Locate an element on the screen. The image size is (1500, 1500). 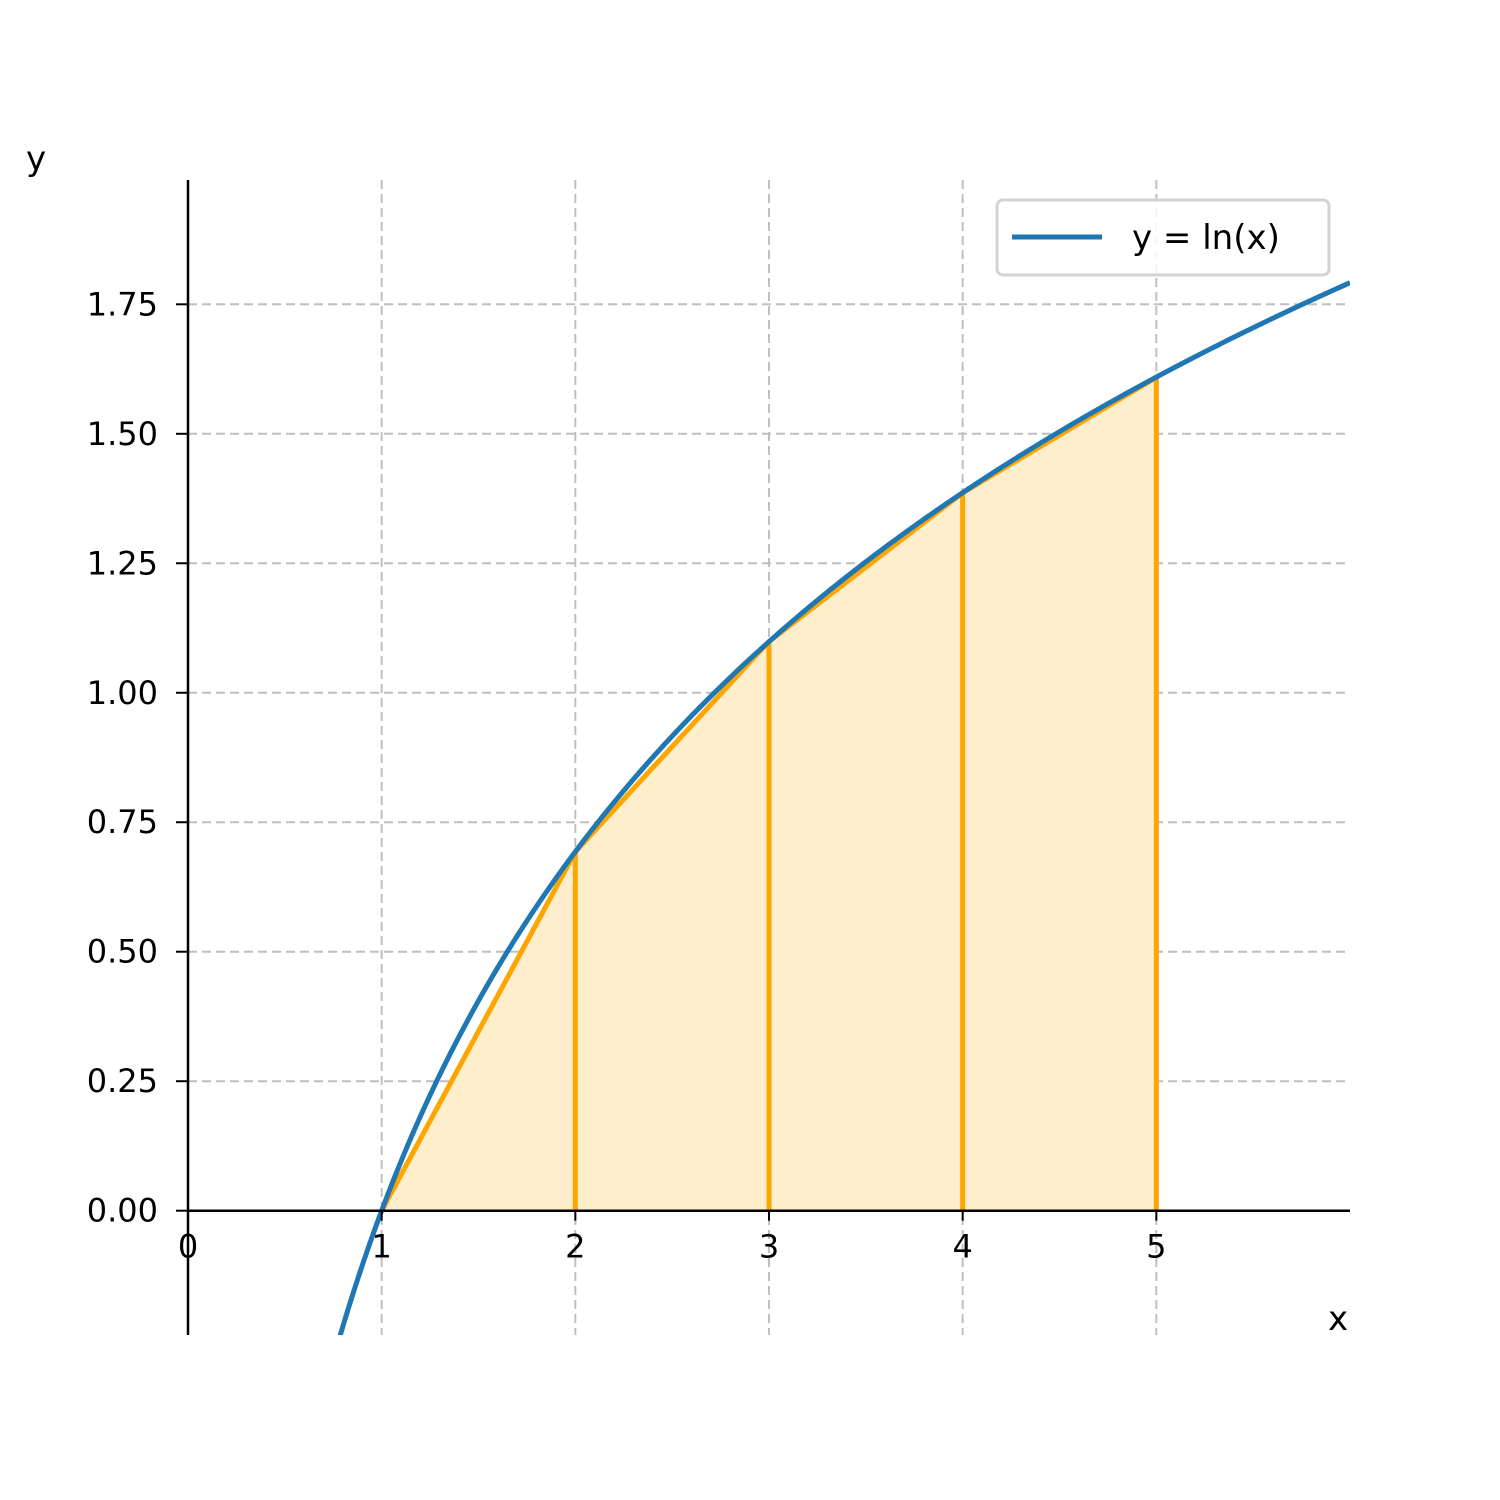
x-tick-label: 4 is located at coordinates (962, 1247).